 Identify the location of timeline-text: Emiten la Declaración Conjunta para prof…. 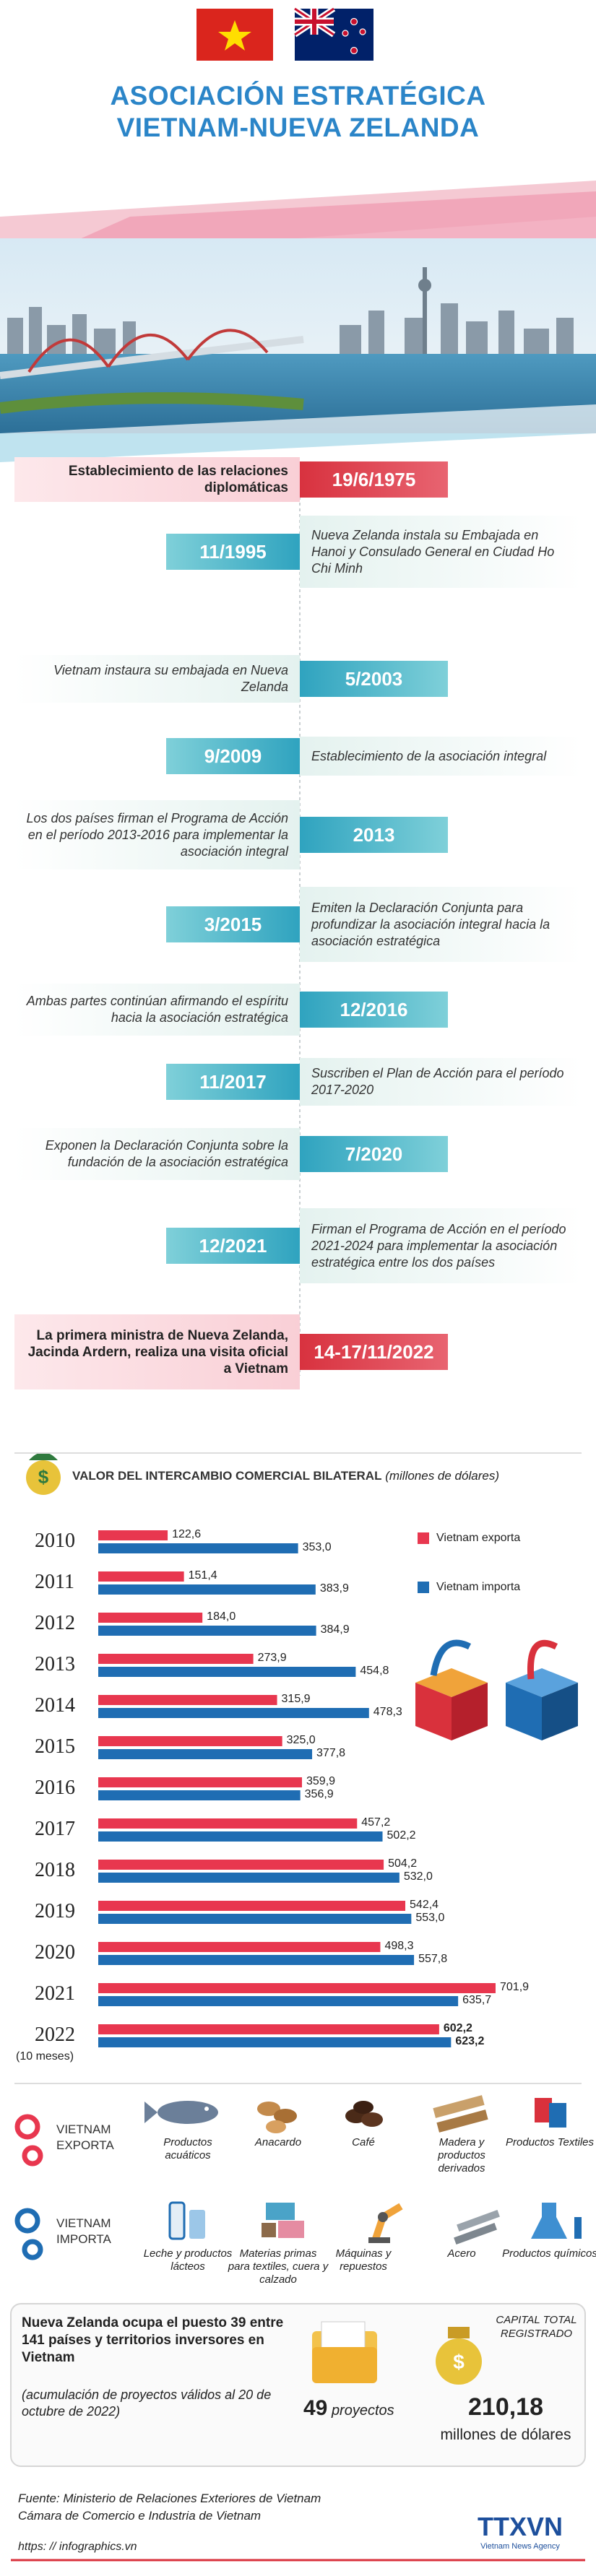
(441, 924).